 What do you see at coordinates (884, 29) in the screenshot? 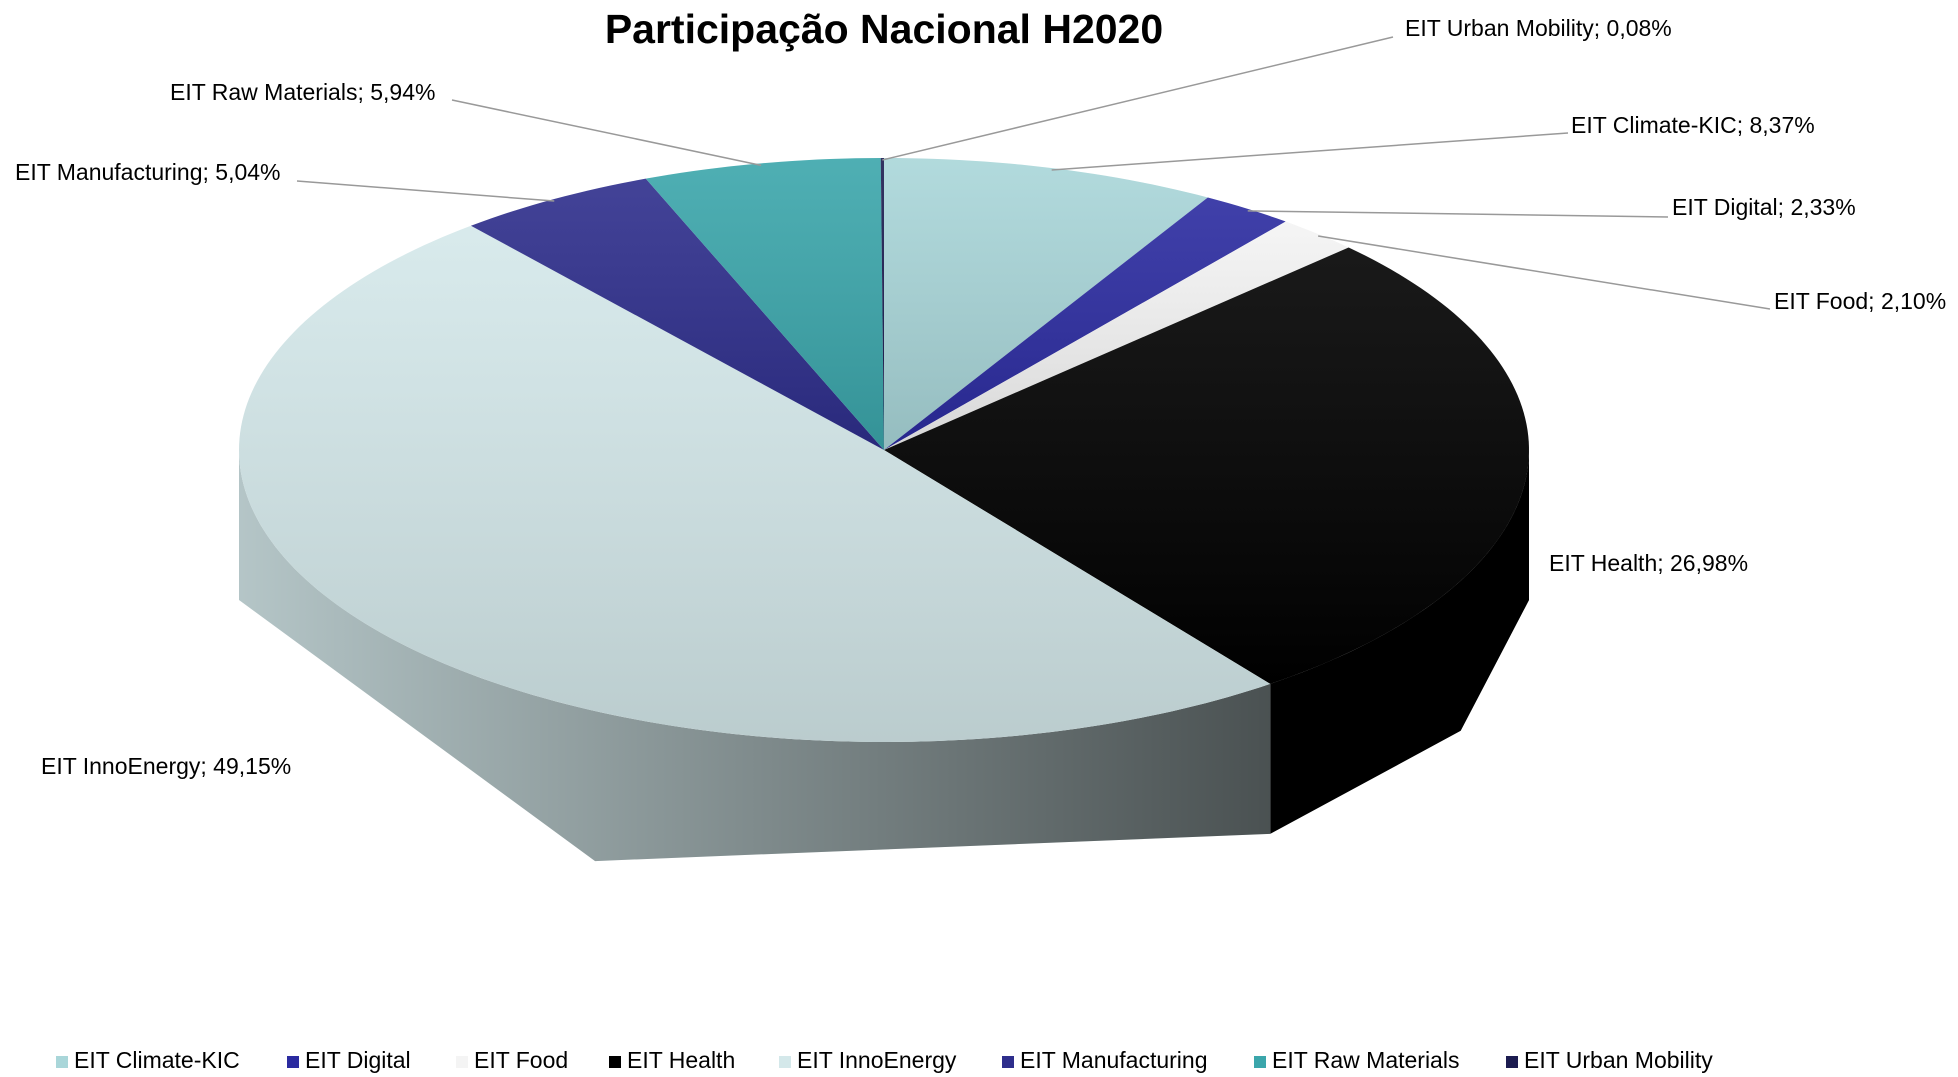
I see `chart-title: Participação Nacional H2020` at bounding box center [884, 29].